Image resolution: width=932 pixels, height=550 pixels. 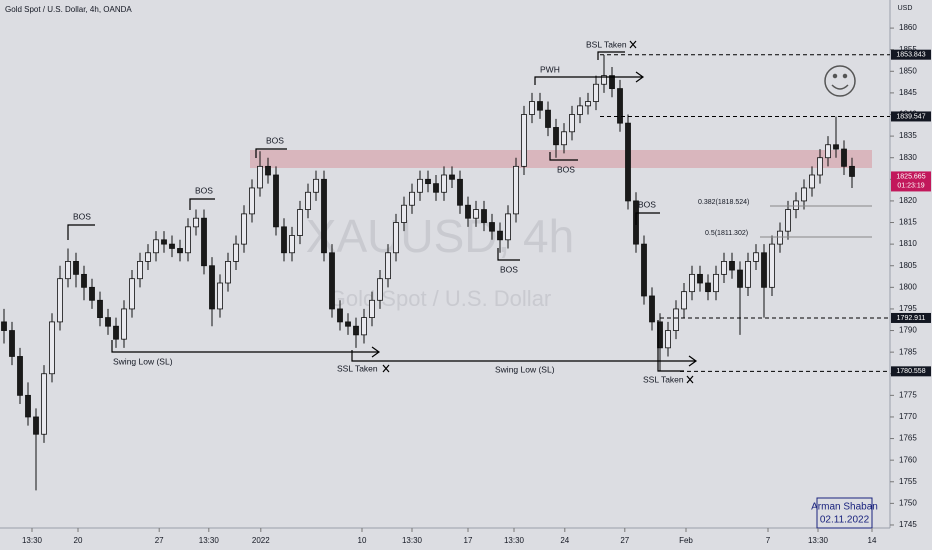 I want to click on x-tick-label: 7, so click(x=768, y=540).